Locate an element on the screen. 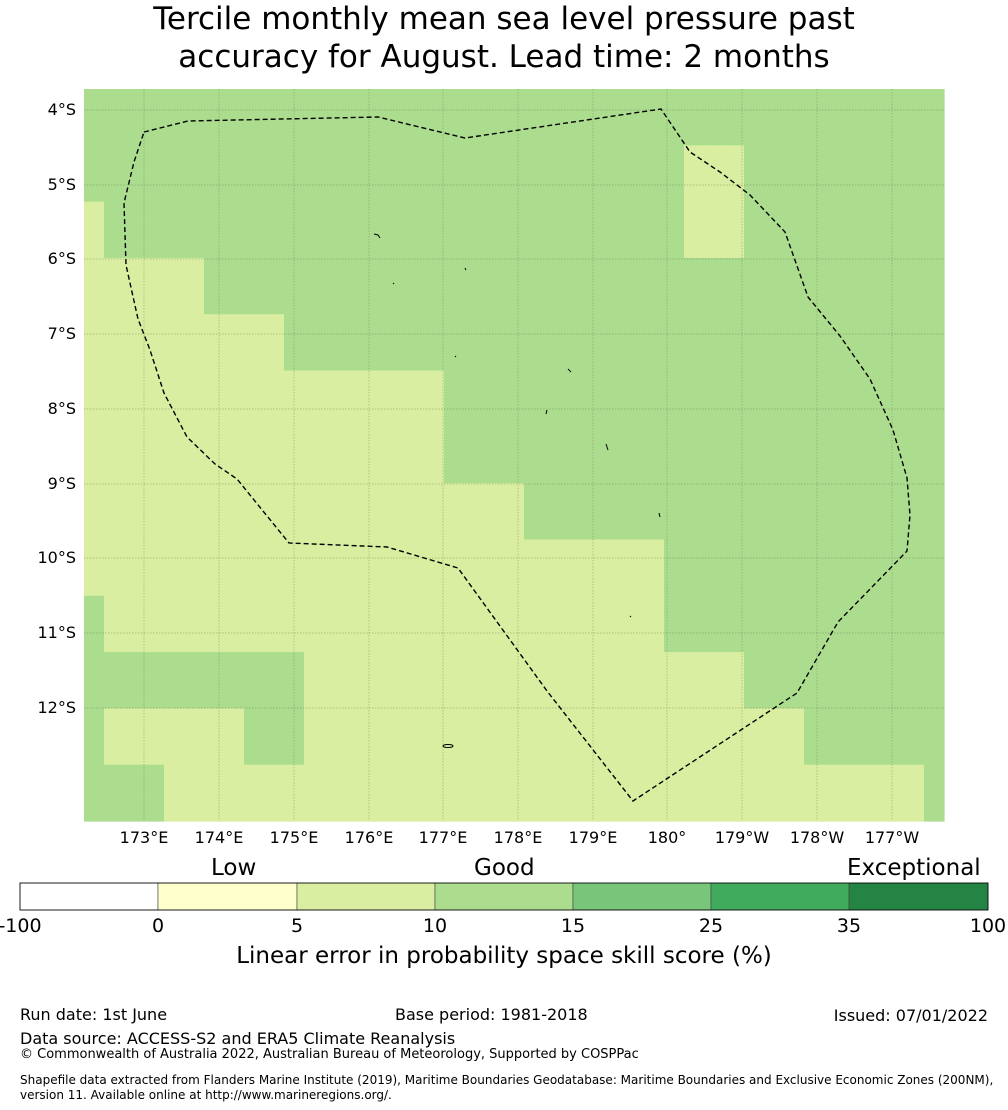 The image size is (1008, 1110). latitude-label: 5°S is located at coordinates (61, 184).